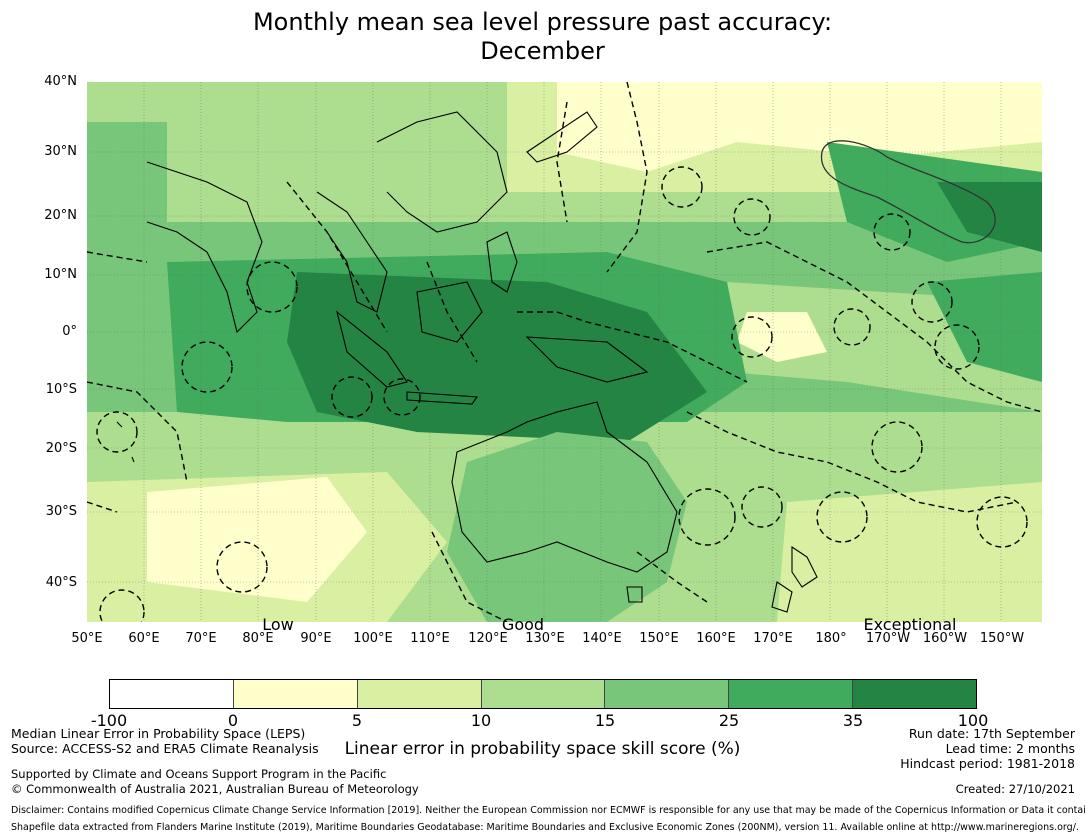  I want to click on lat-label-20s: 20°S, so click(61, 448).